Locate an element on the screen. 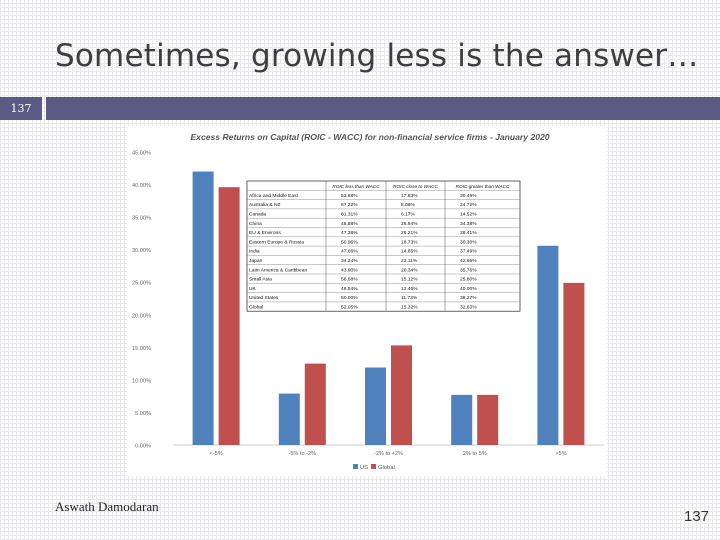 This screenshot has width=720, height=540. table-row-label: China is located at coordinates (255, 224).